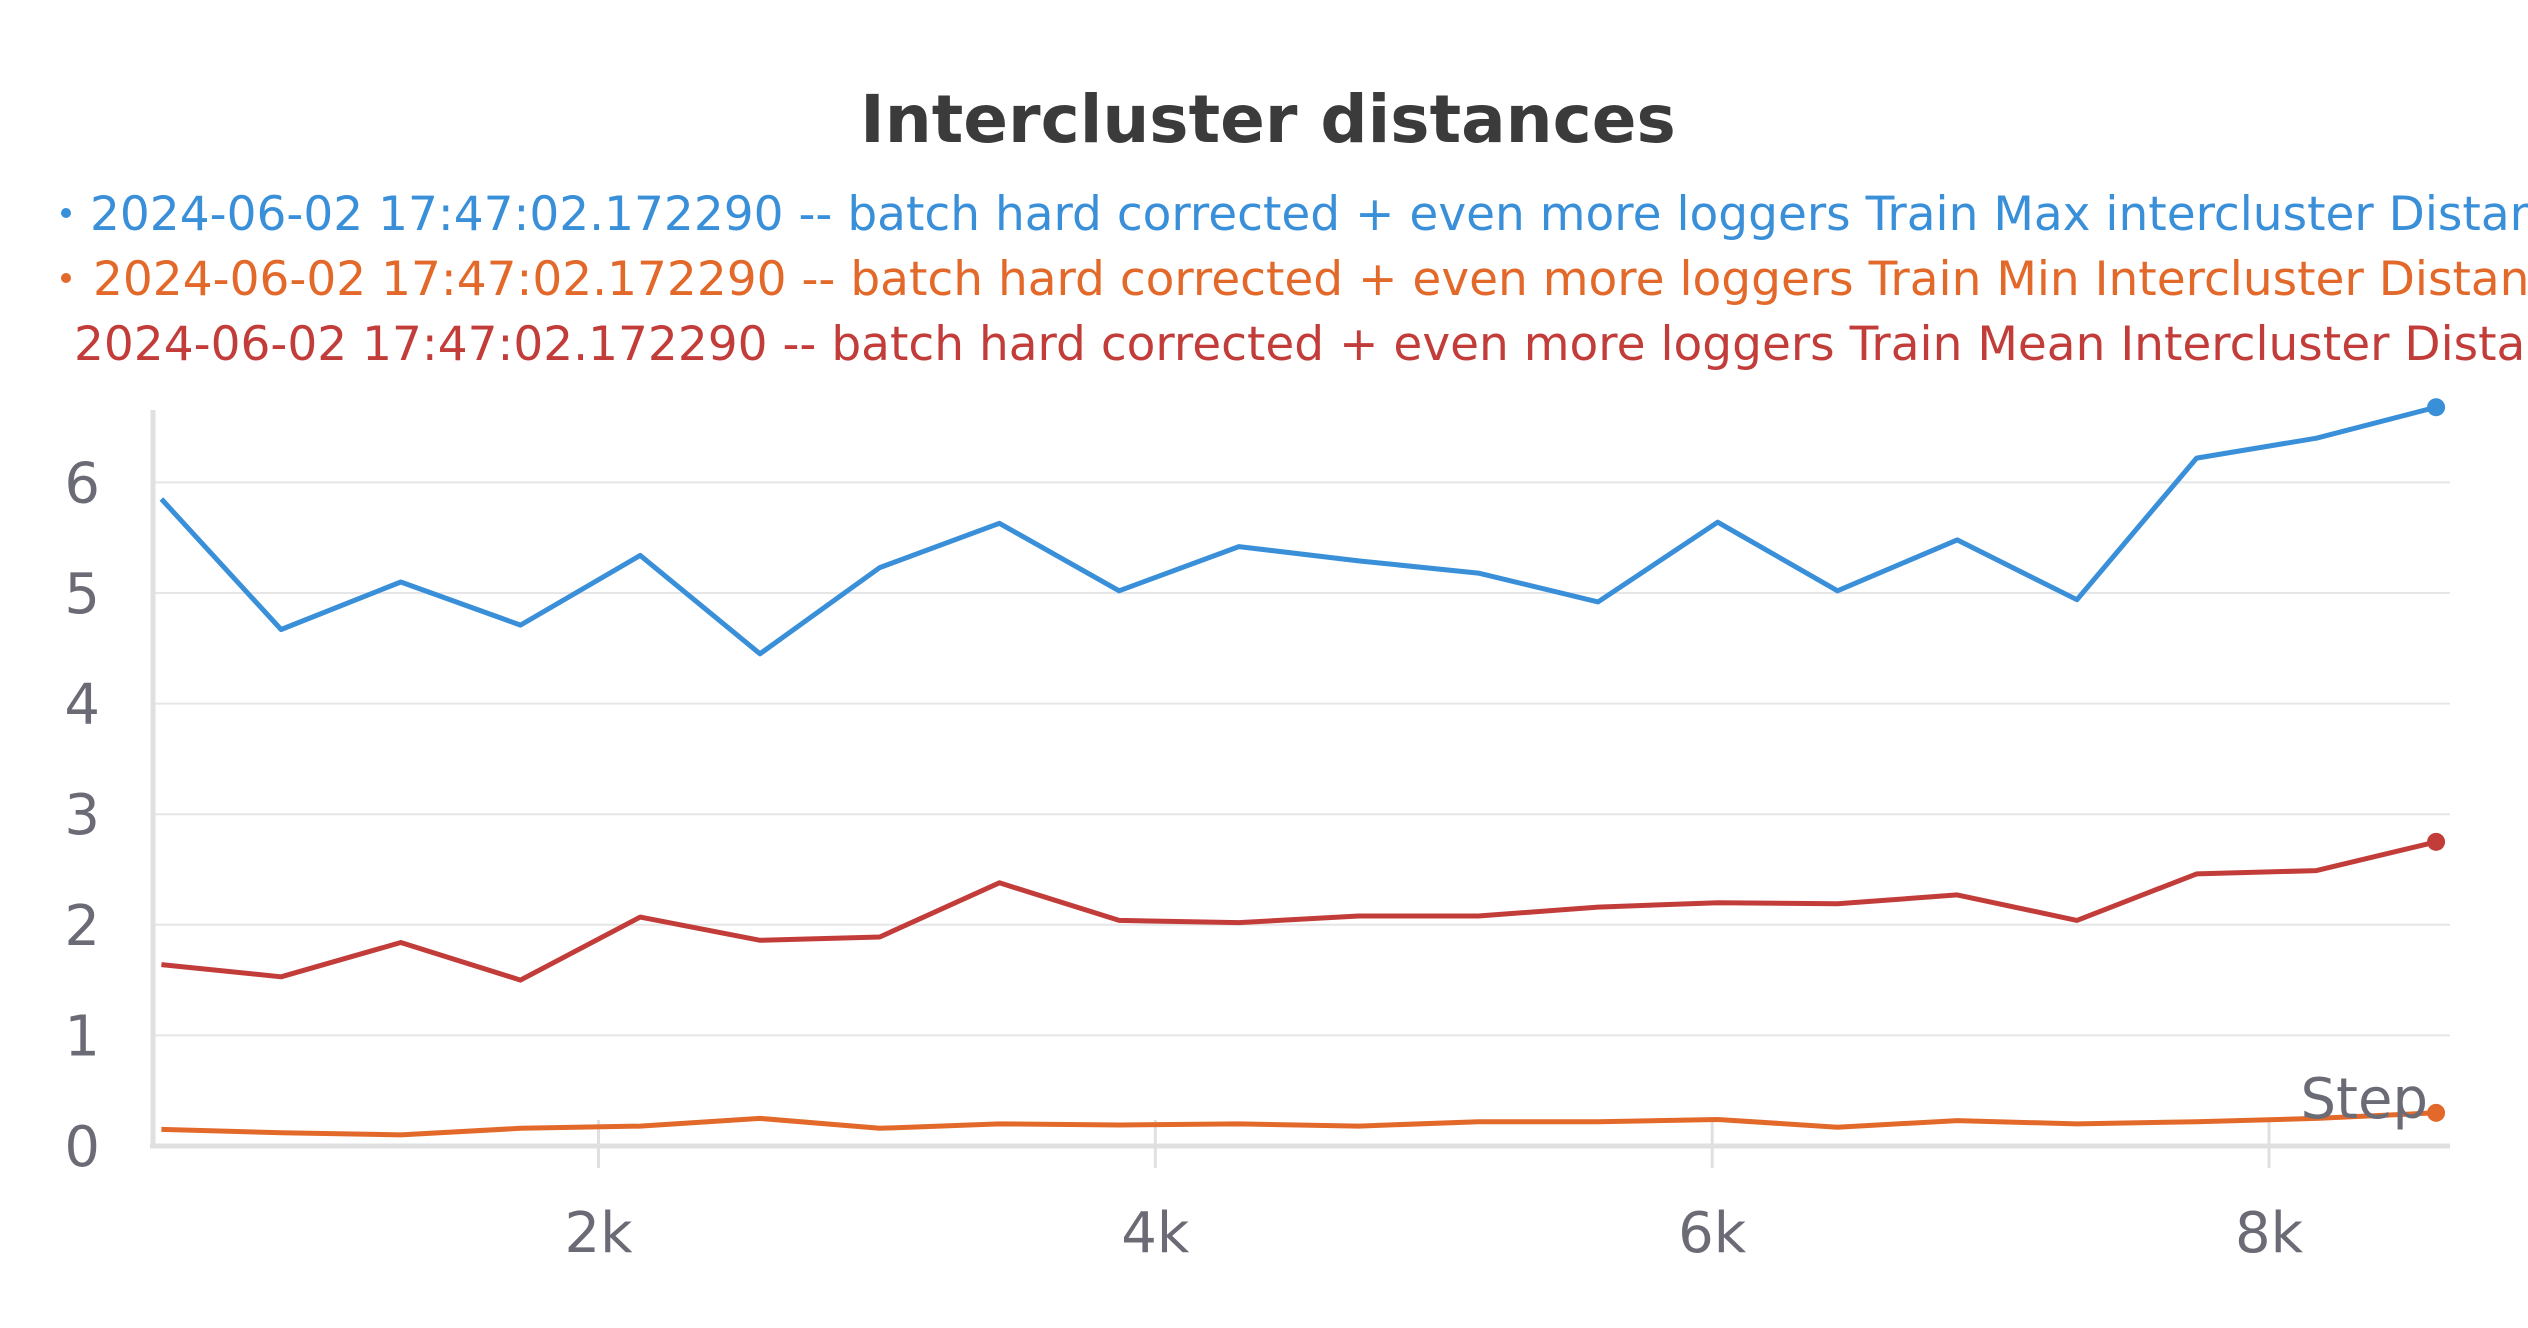 The image size is (2528, 1328). I want to click on chart-title: Intercluster distances, so click(1268, 119).